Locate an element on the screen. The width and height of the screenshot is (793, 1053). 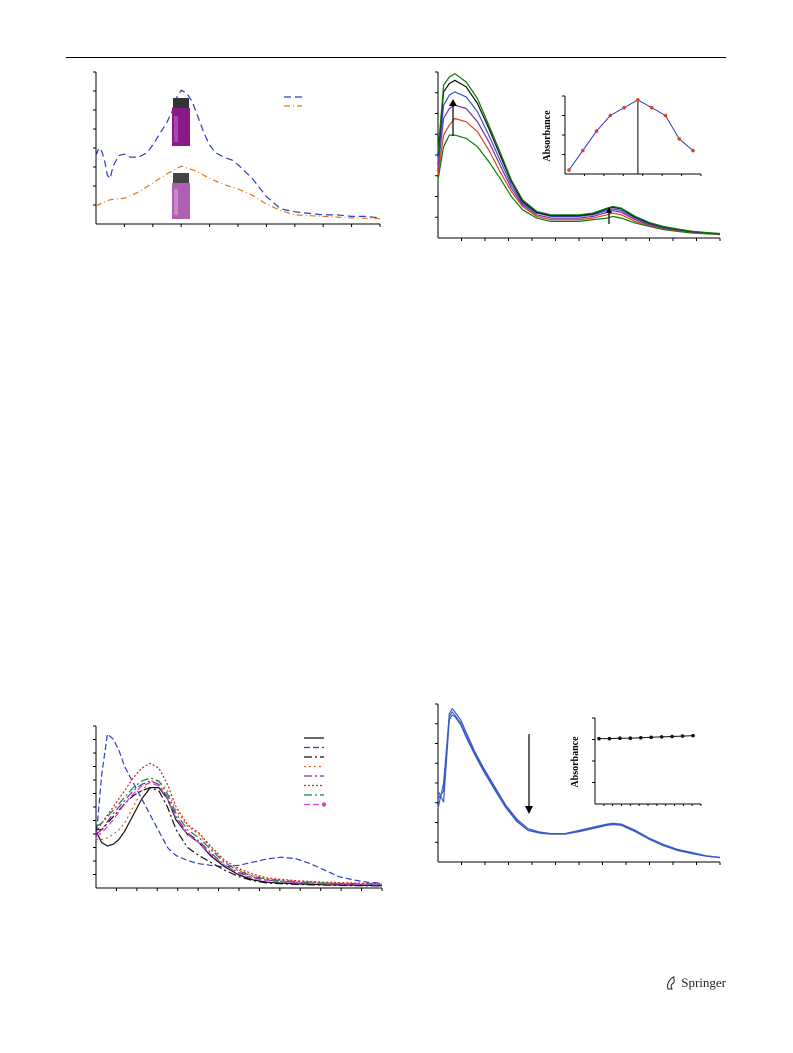
figure-b-chart: Absorbance is located at coordinates (578, 156).